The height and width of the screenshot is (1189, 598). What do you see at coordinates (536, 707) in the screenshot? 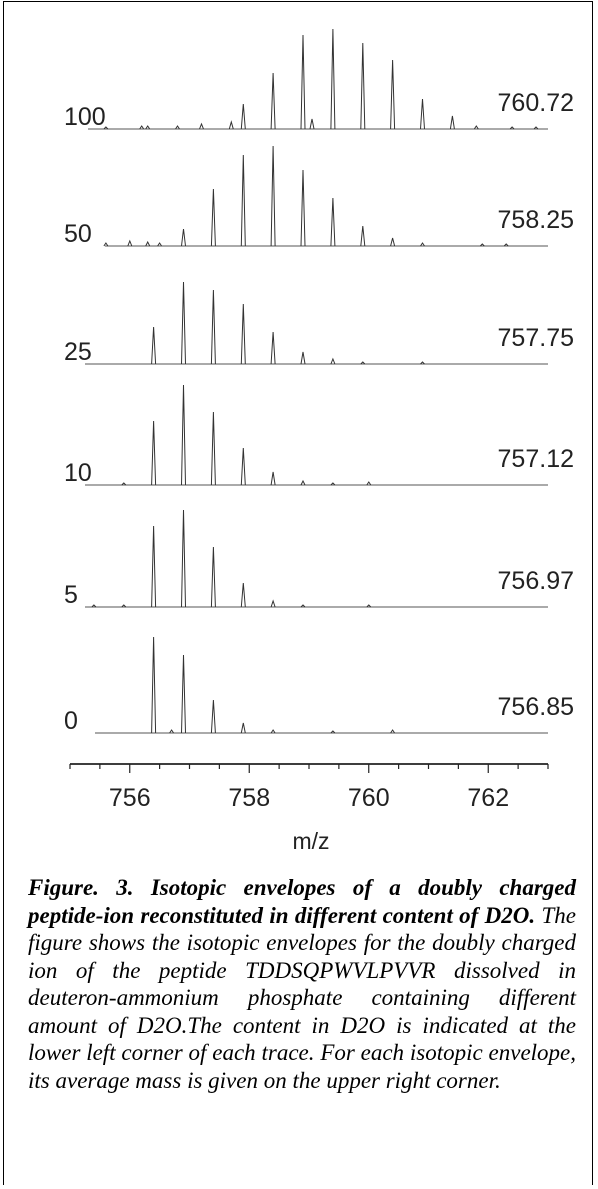
I see `average-mass-label: 756.85` at bounding box center [536, 707].